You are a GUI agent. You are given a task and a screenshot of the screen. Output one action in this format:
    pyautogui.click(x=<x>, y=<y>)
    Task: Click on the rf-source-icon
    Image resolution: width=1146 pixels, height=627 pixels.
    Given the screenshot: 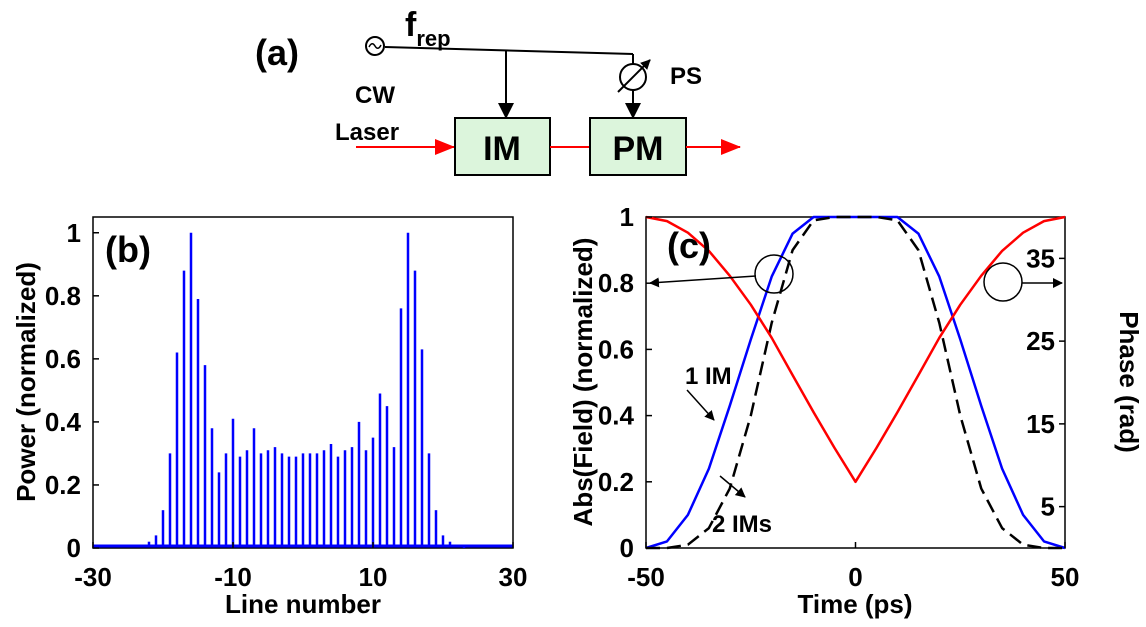 What is the action you would take?
    pyautogui.click(x=375, y=46)
    